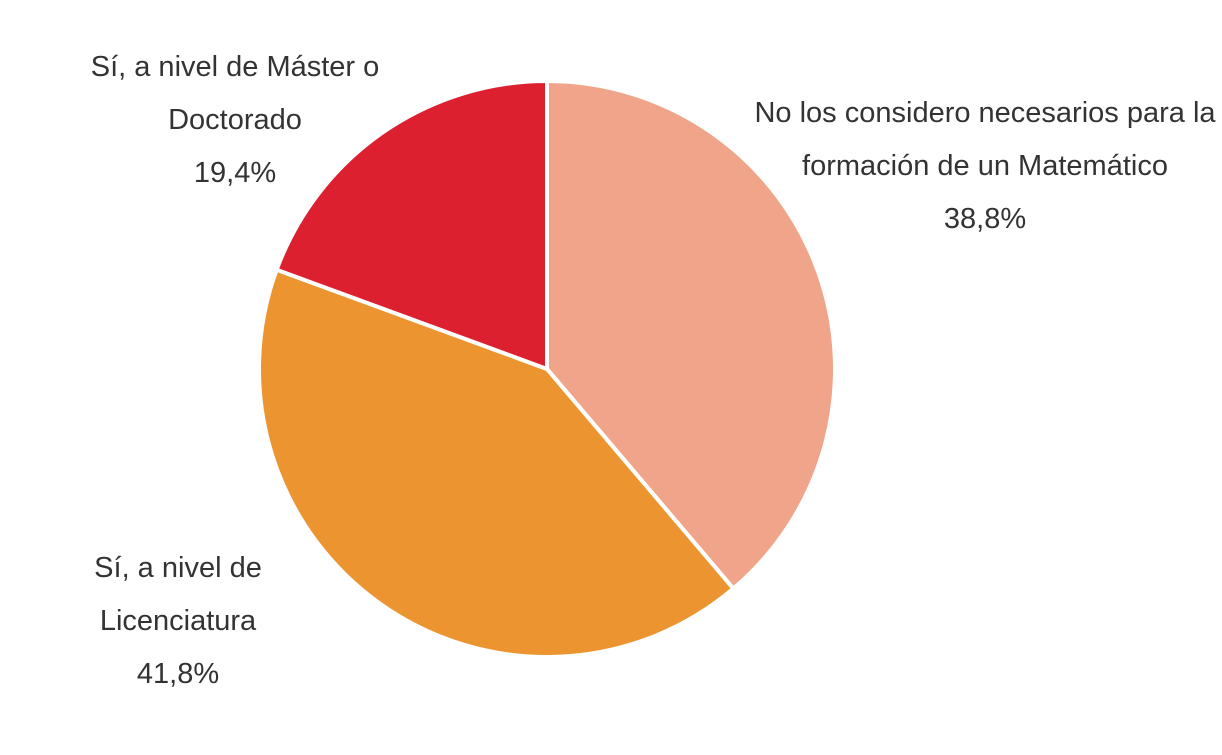 This screenshot has height=755, width=1222. What do you see at coordinates (985, 219) in the screenshot?
I see `slice-value: 38,8%` at bounding box center [985, 219].